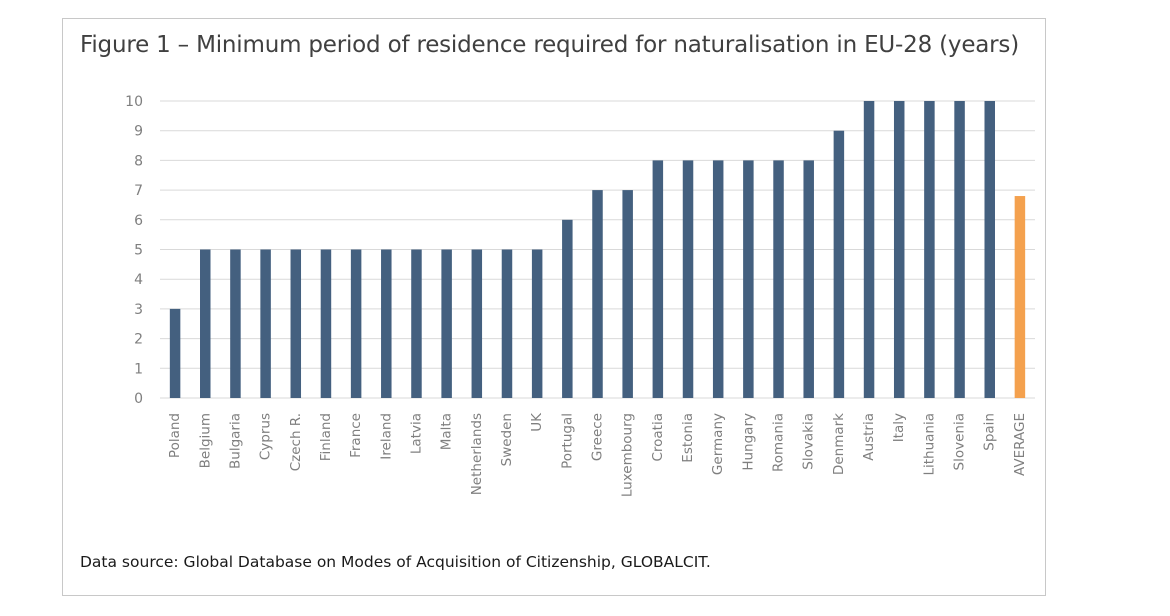  What do you see at coordinates (567, 308) in the screenshot?
I see `bar-portugal` at bounding box center [567, 308].